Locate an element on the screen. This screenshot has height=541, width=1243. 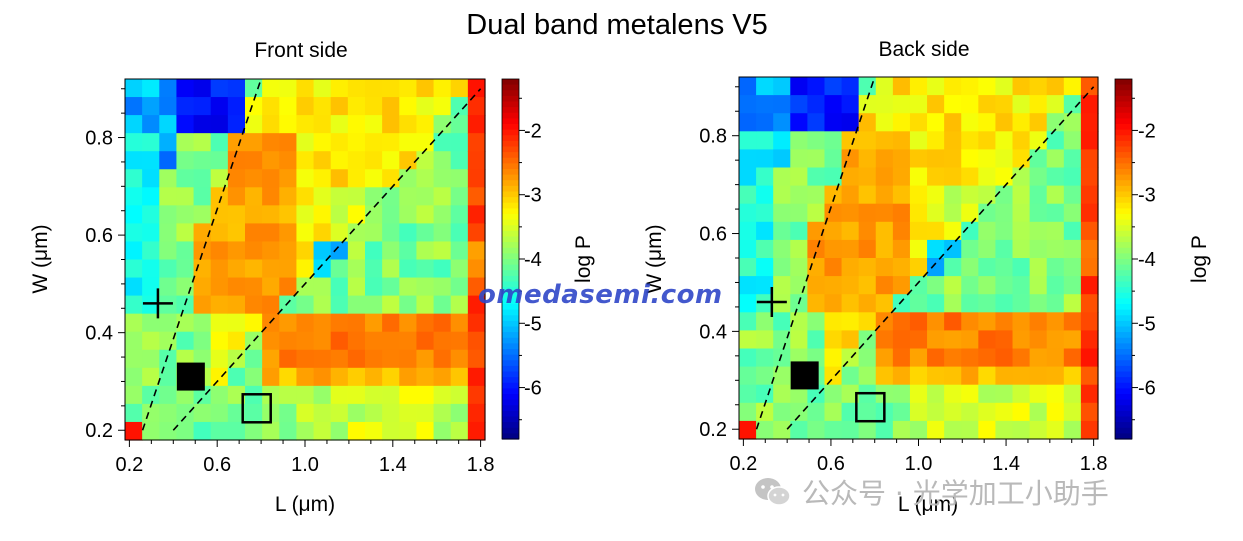
watermark-wechat: 公众号 · 光学加工小助手 is located at coordinates (931, 492).